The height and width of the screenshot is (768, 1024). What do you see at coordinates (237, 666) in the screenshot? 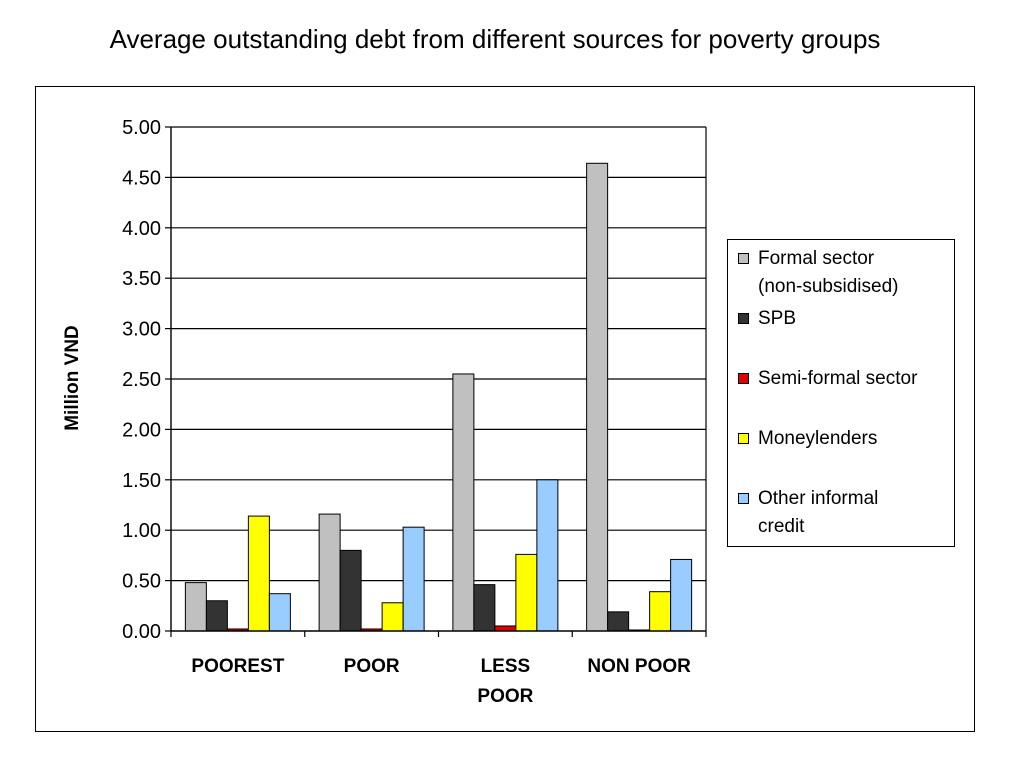
I see `x-category-label: POOREST` at bounding box center [237, 666].